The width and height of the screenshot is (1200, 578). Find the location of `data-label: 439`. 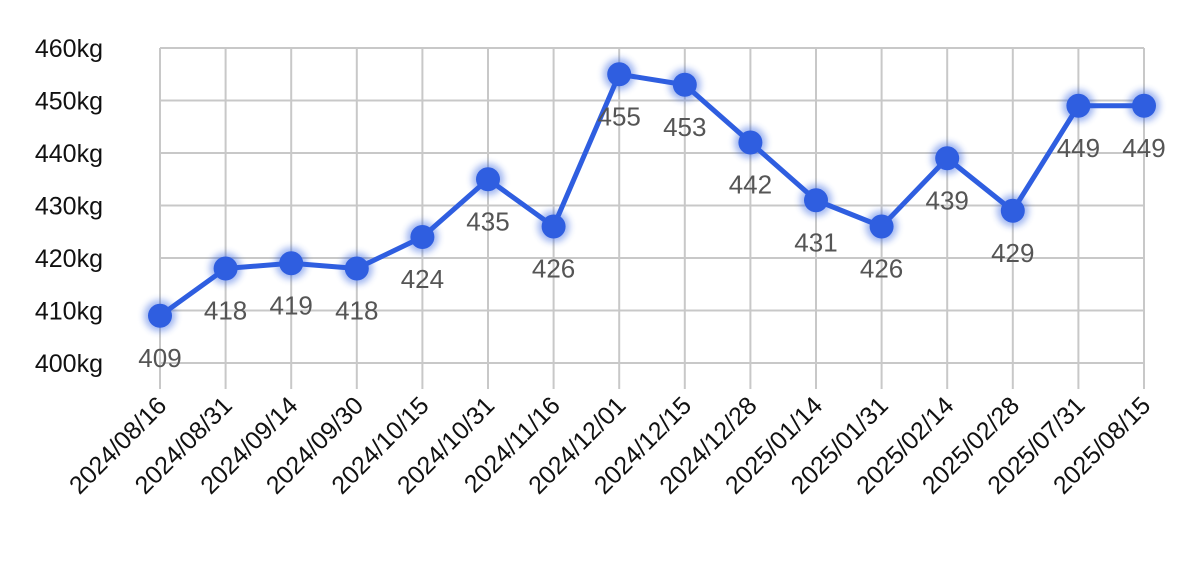

data-label: 439 is located at coordinates (947, 200).